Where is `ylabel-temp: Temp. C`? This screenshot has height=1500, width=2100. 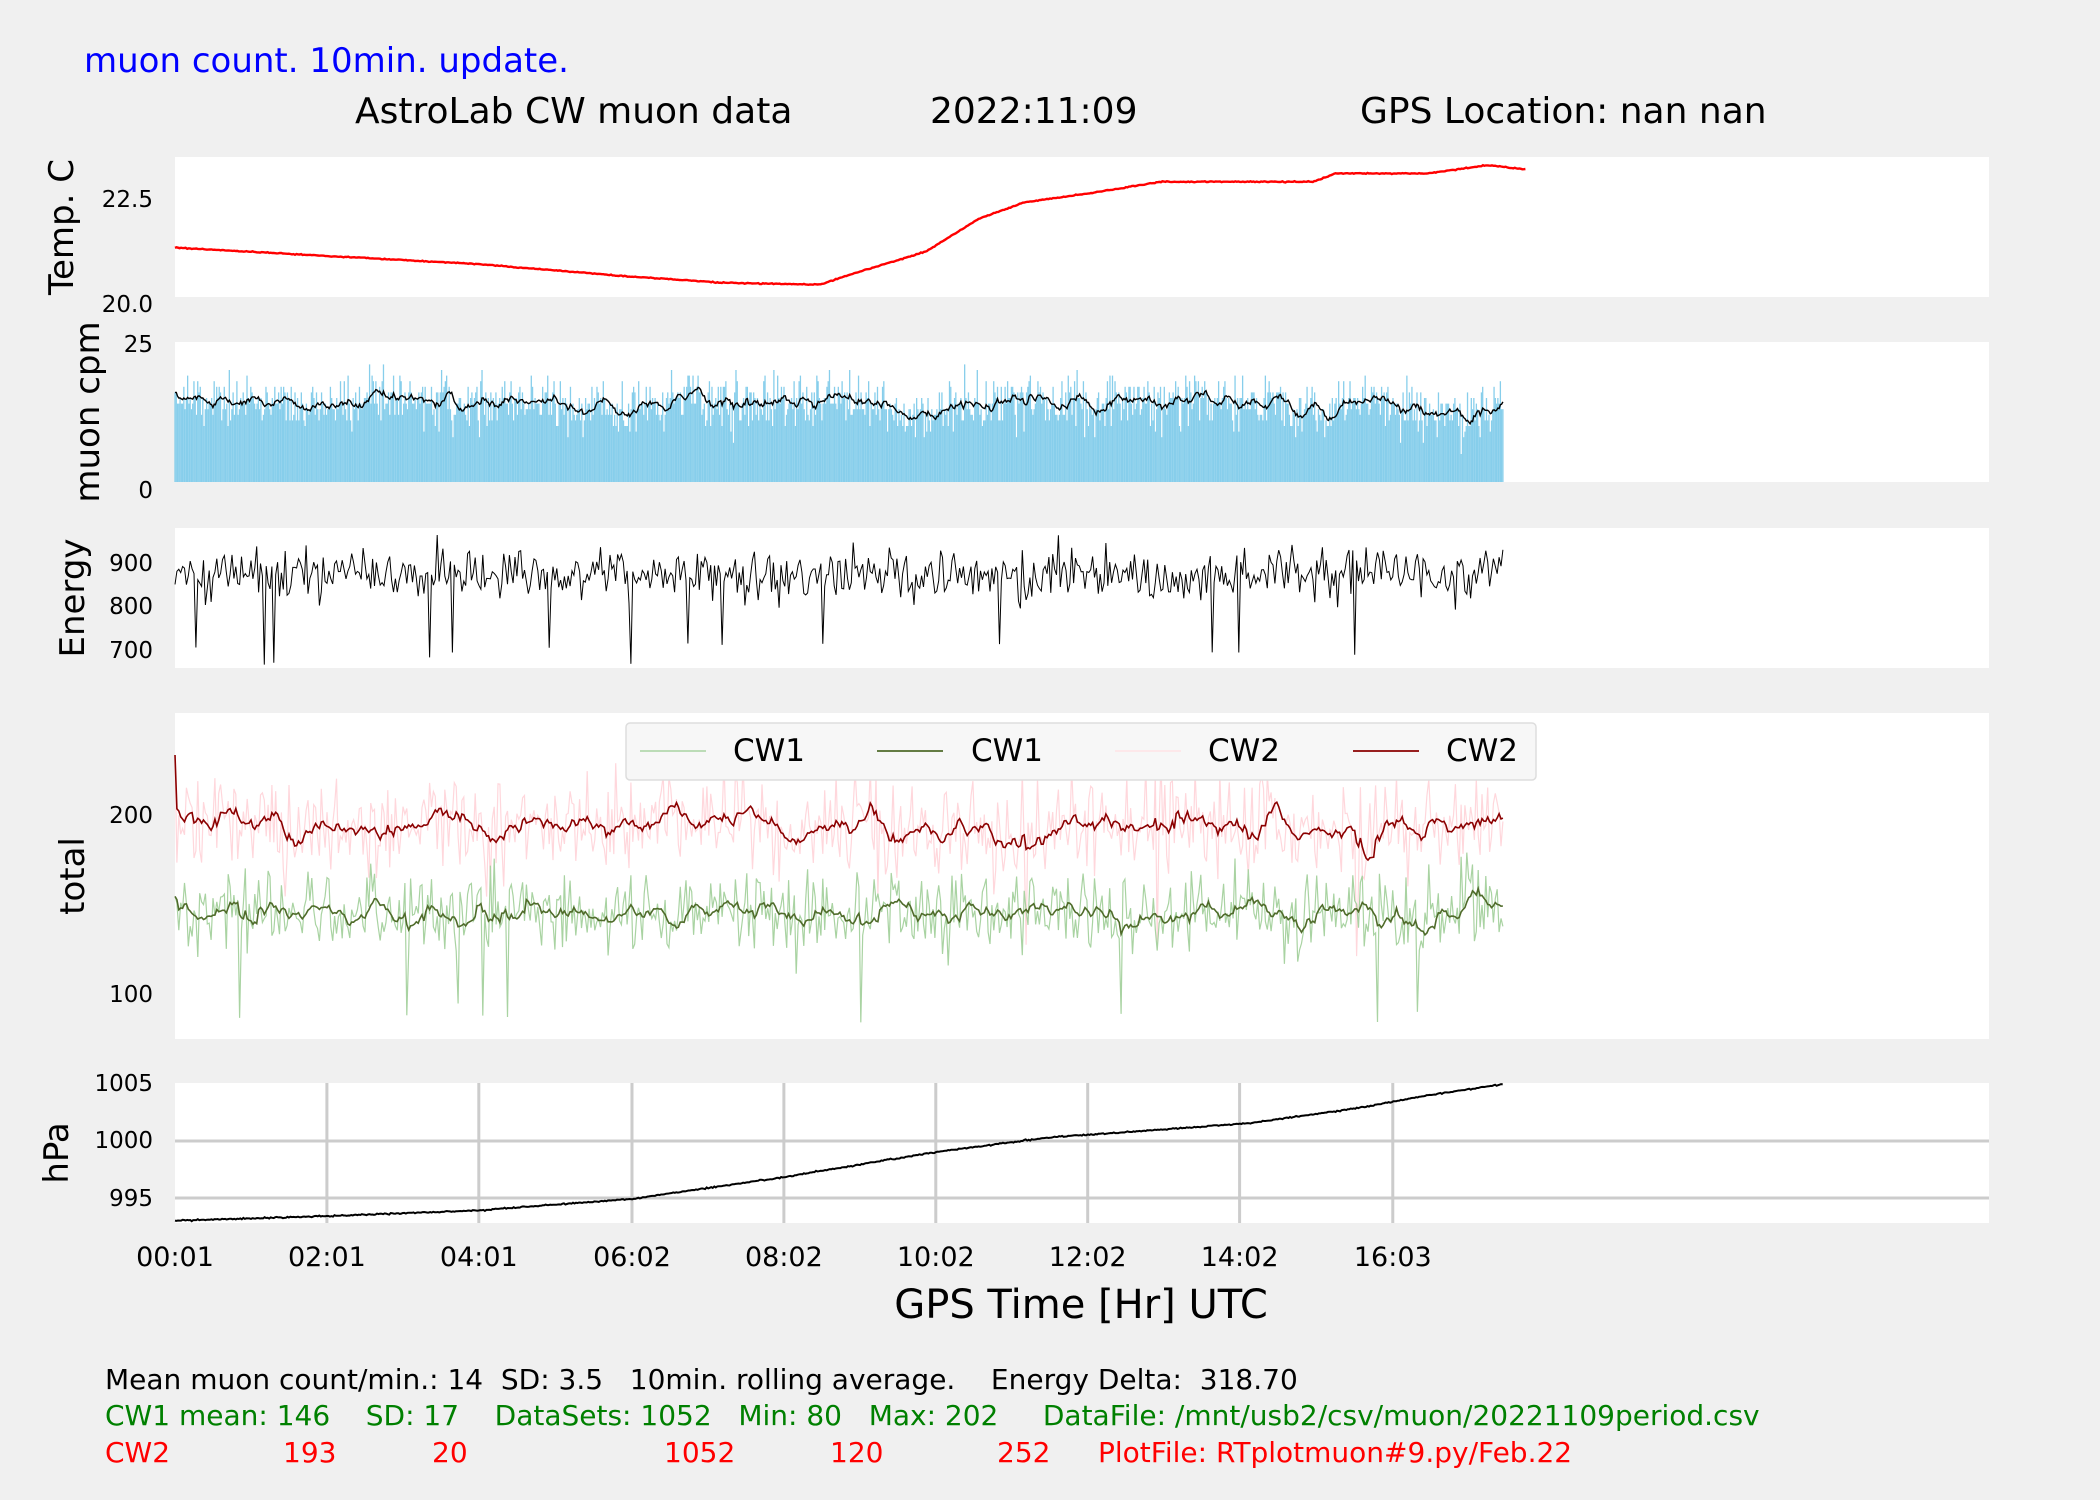 ylabel-temp: Temp. C is located at coordinates (62, 227).